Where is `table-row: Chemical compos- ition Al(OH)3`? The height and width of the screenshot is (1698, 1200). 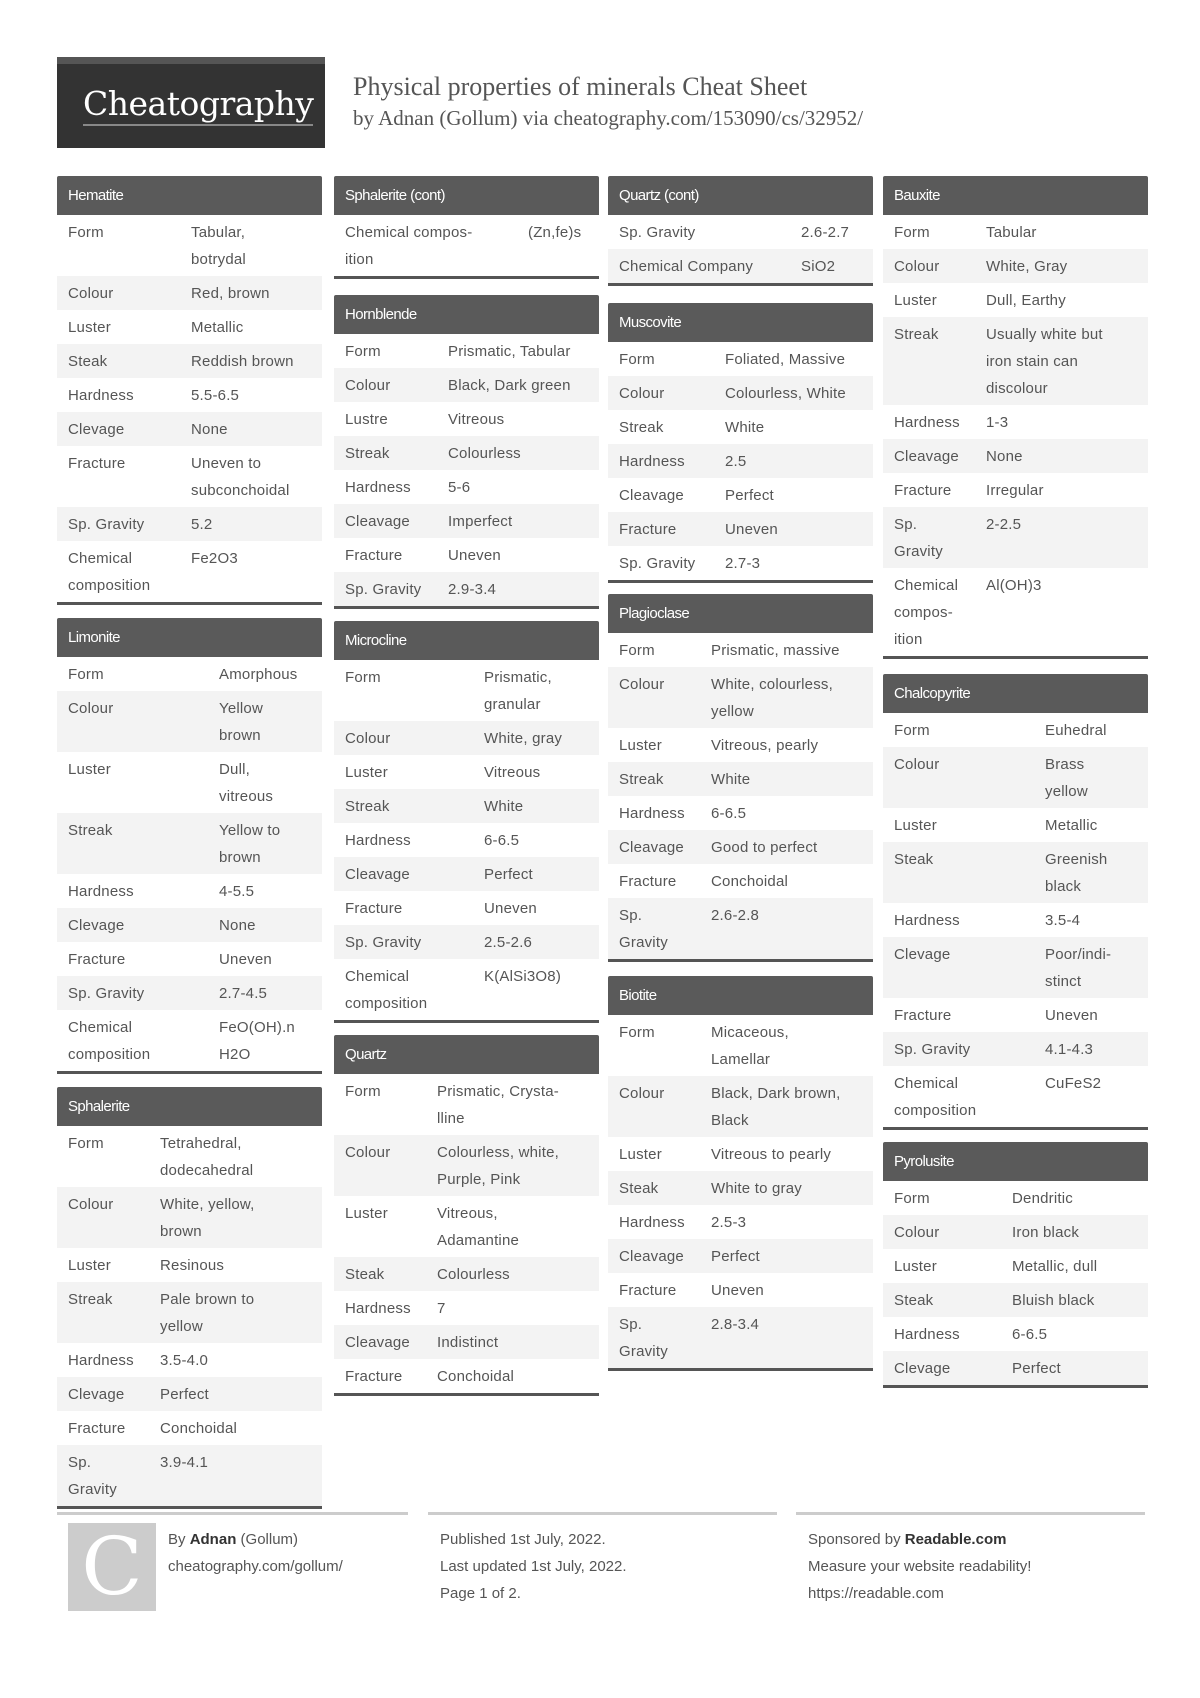 table-row: Chemical compos- ition Al(OH)3 is located at coordinates (1015, 612).